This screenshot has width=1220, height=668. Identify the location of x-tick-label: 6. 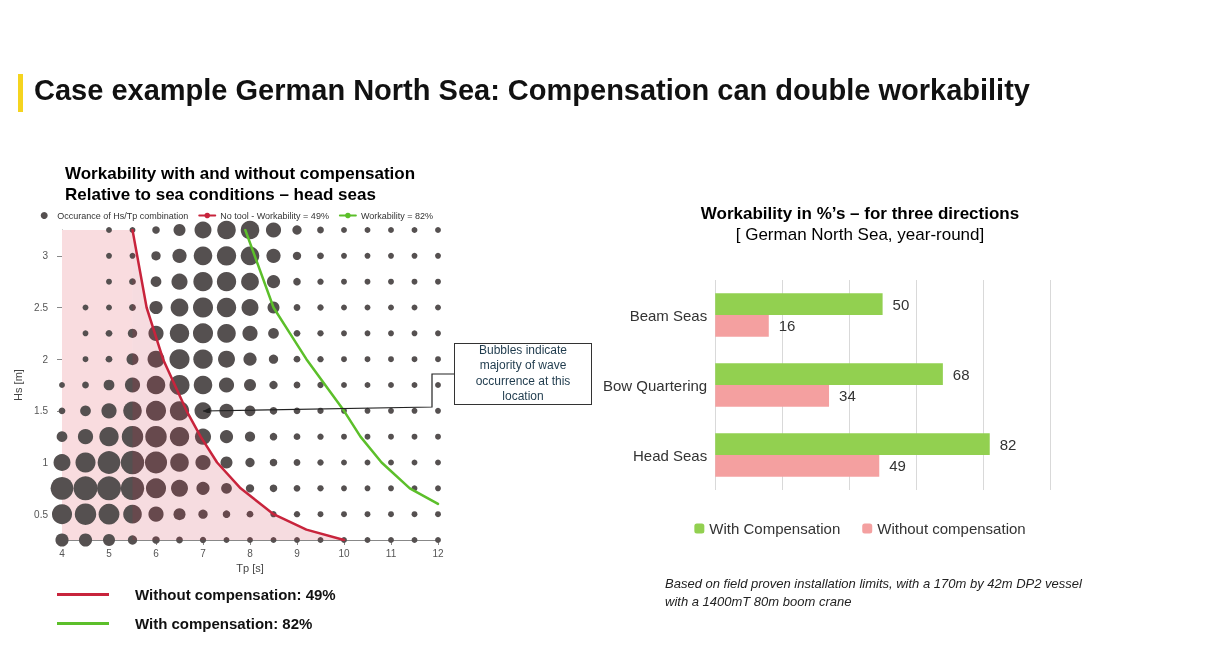
(156, 553).